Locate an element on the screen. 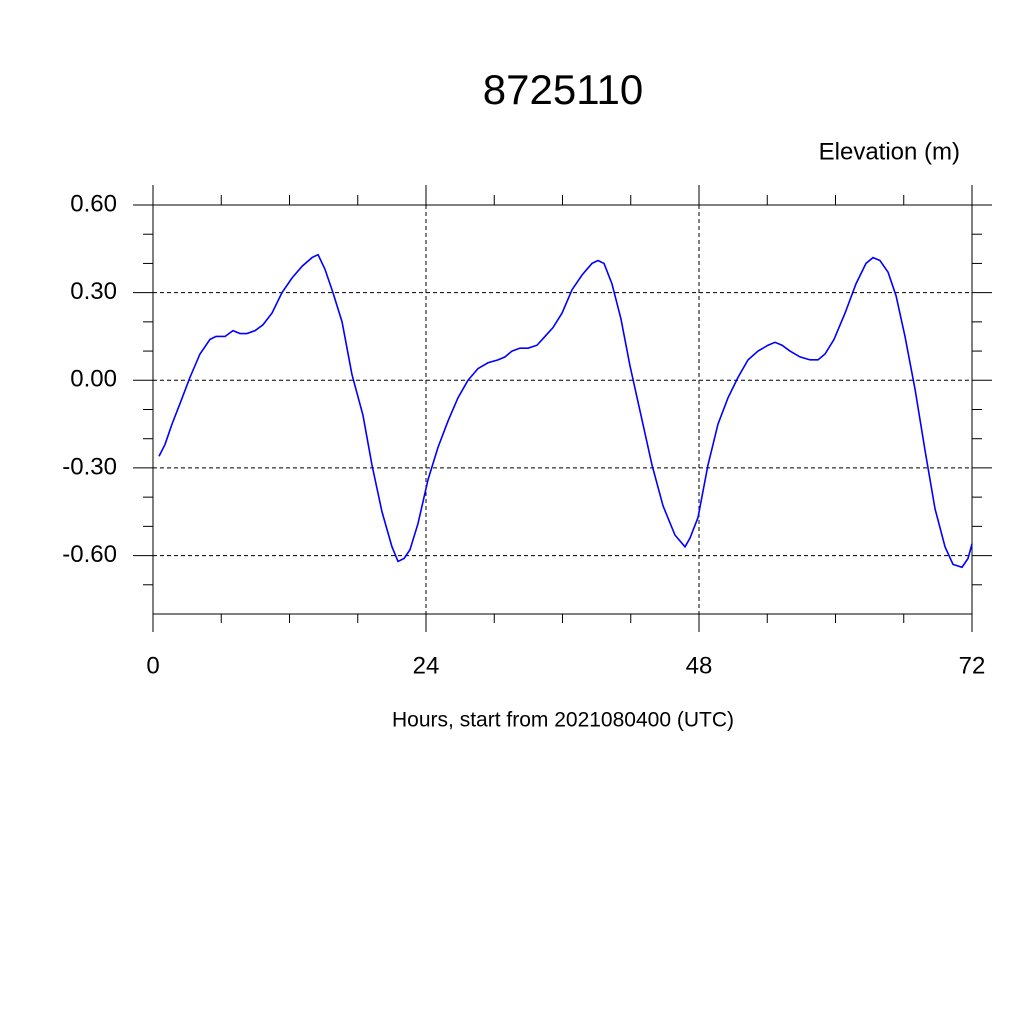 The height and width of the screenshot is (1024, 1024). x-tick-label: 0 is located at coordinates (152, 665).